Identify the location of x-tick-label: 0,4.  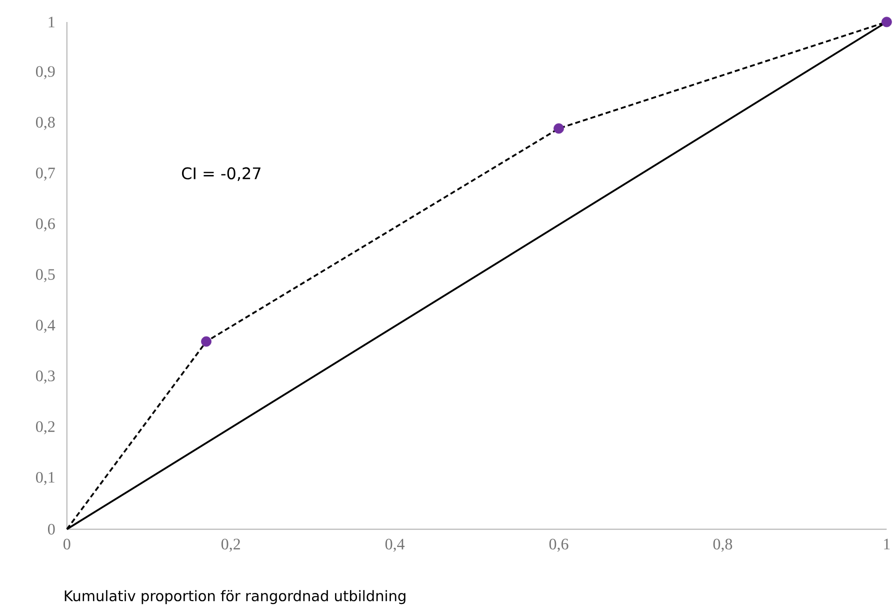
(395, 545).